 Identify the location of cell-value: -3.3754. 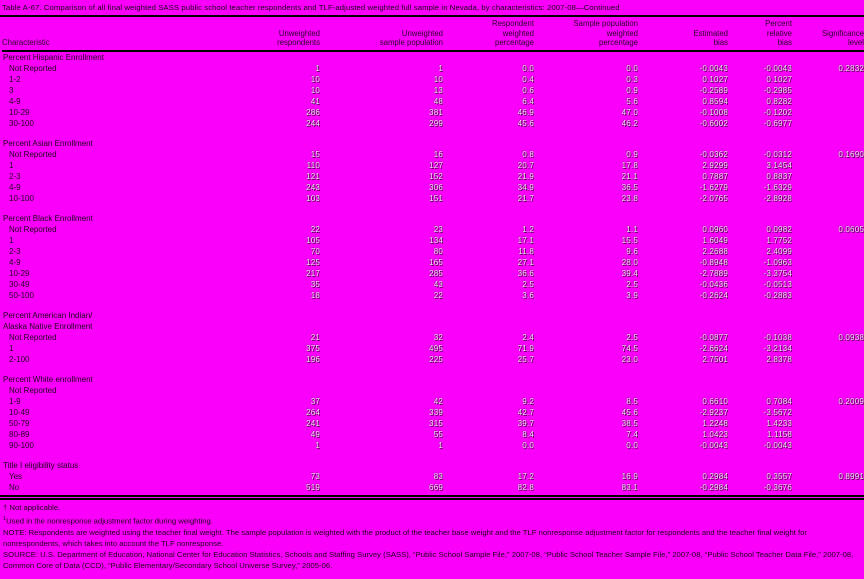
(777, 273).